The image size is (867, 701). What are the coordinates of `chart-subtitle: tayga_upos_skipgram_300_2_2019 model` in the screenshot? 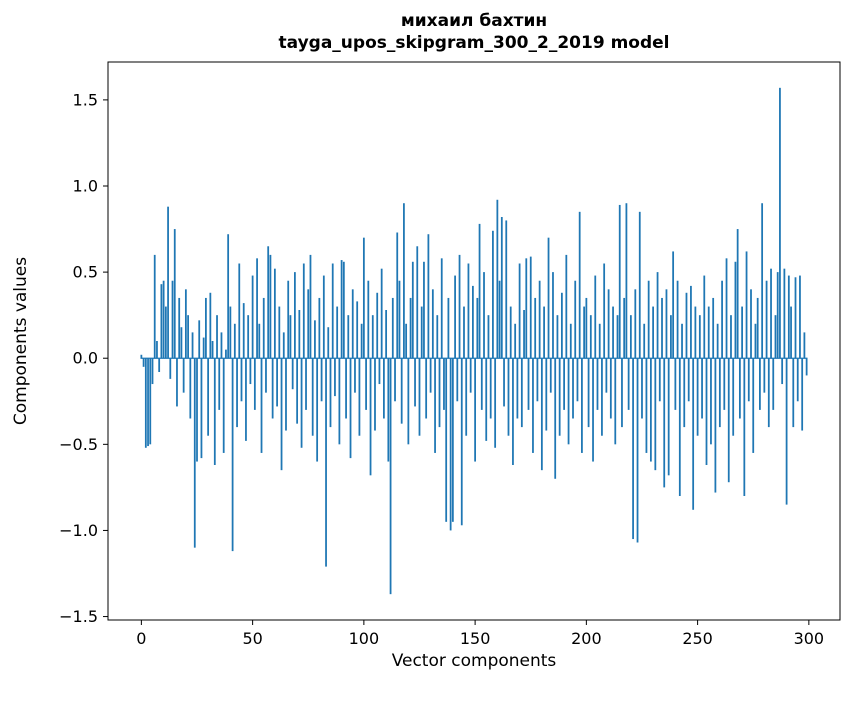 It's located at (474, 43).